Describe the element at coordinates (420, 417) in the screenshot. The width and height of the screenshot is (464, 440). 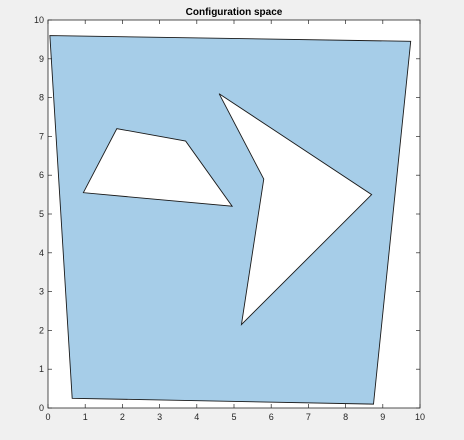
I see `x-tick-label: 10` at that location.